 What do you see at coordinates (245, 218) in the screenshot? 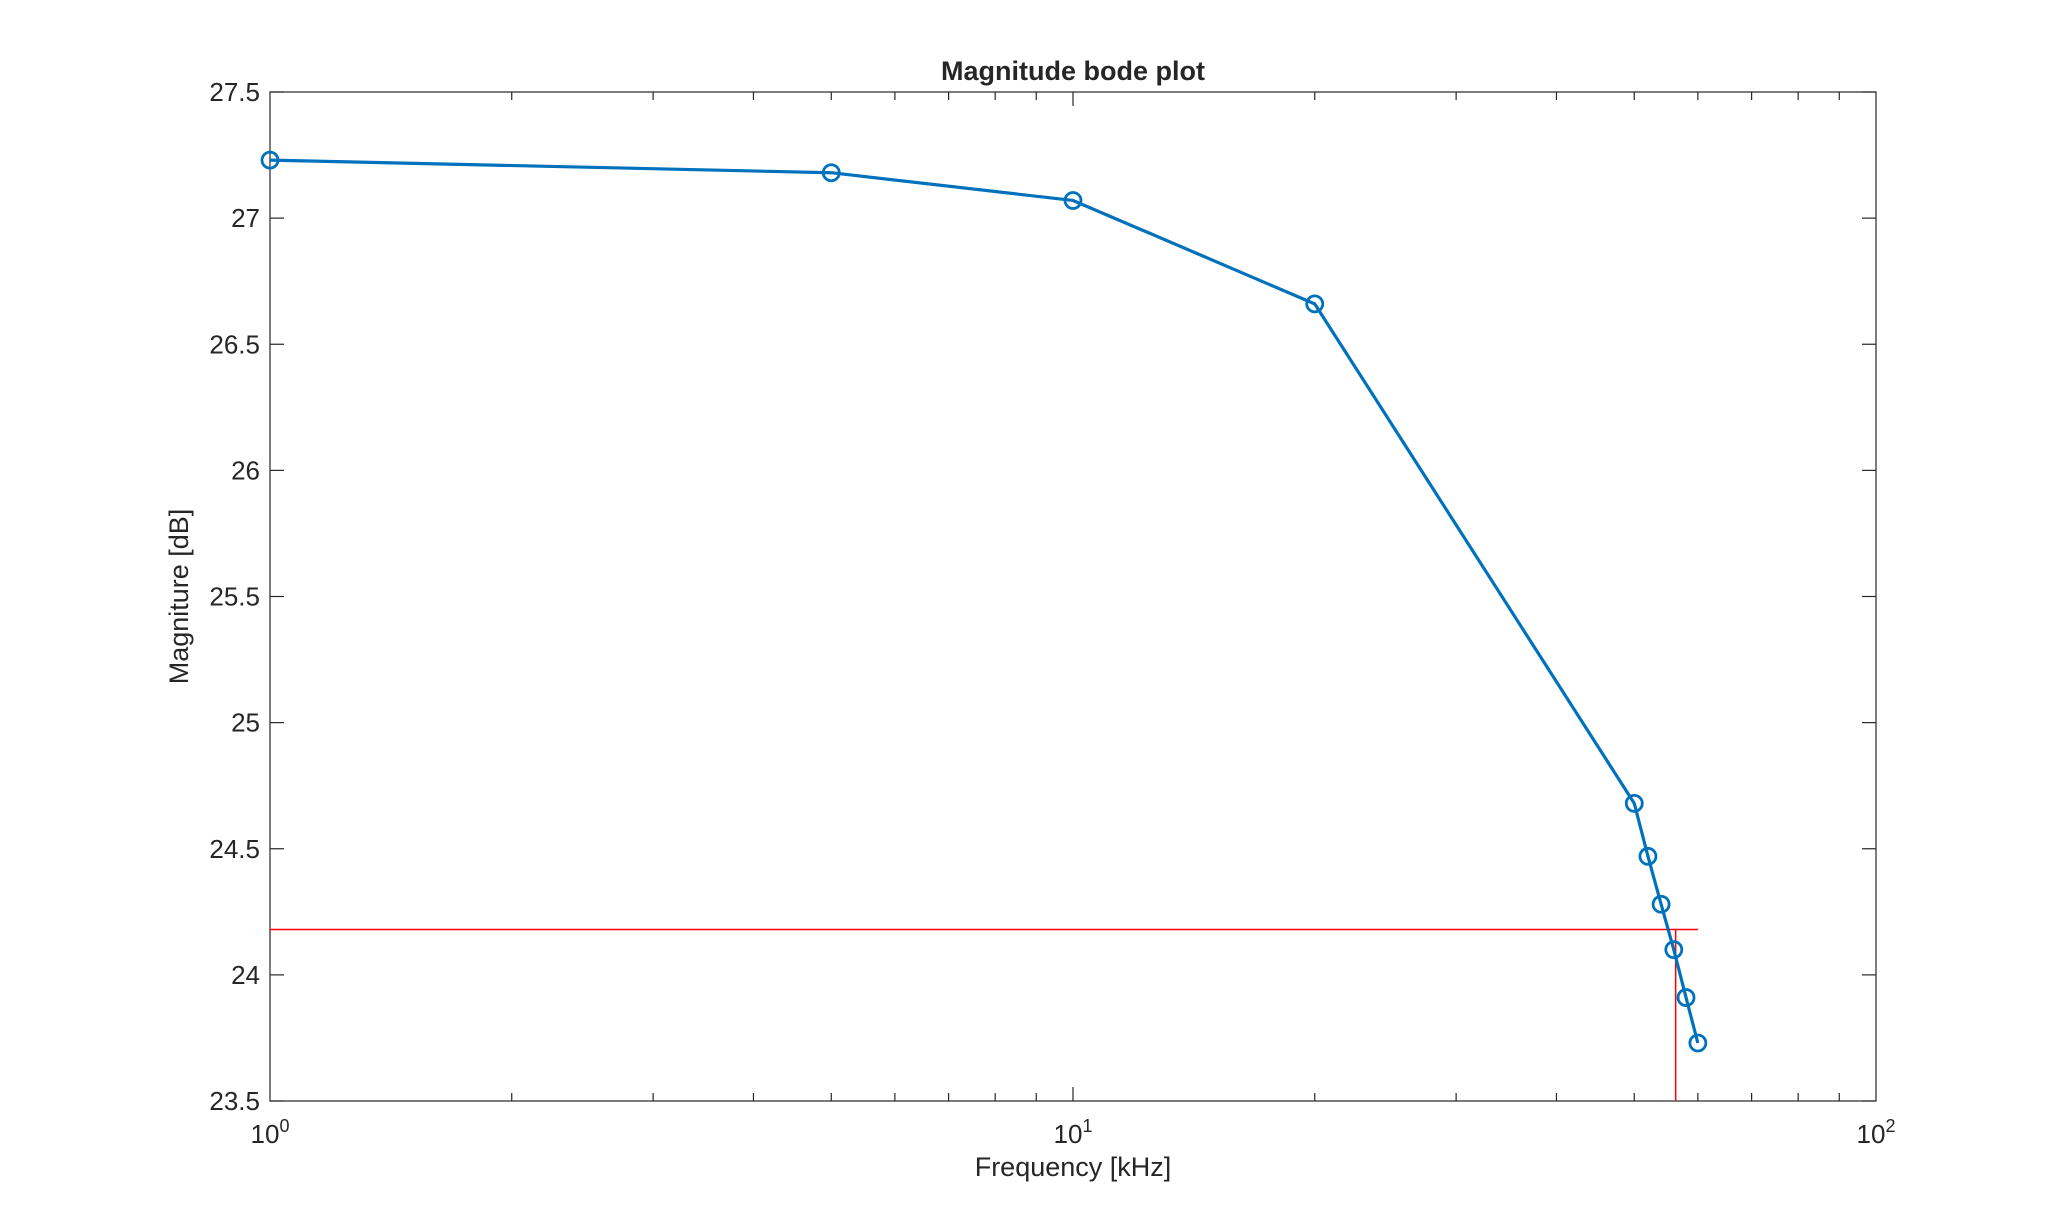
I see `y-tick-label: 27` at bounding box center [245, 218].